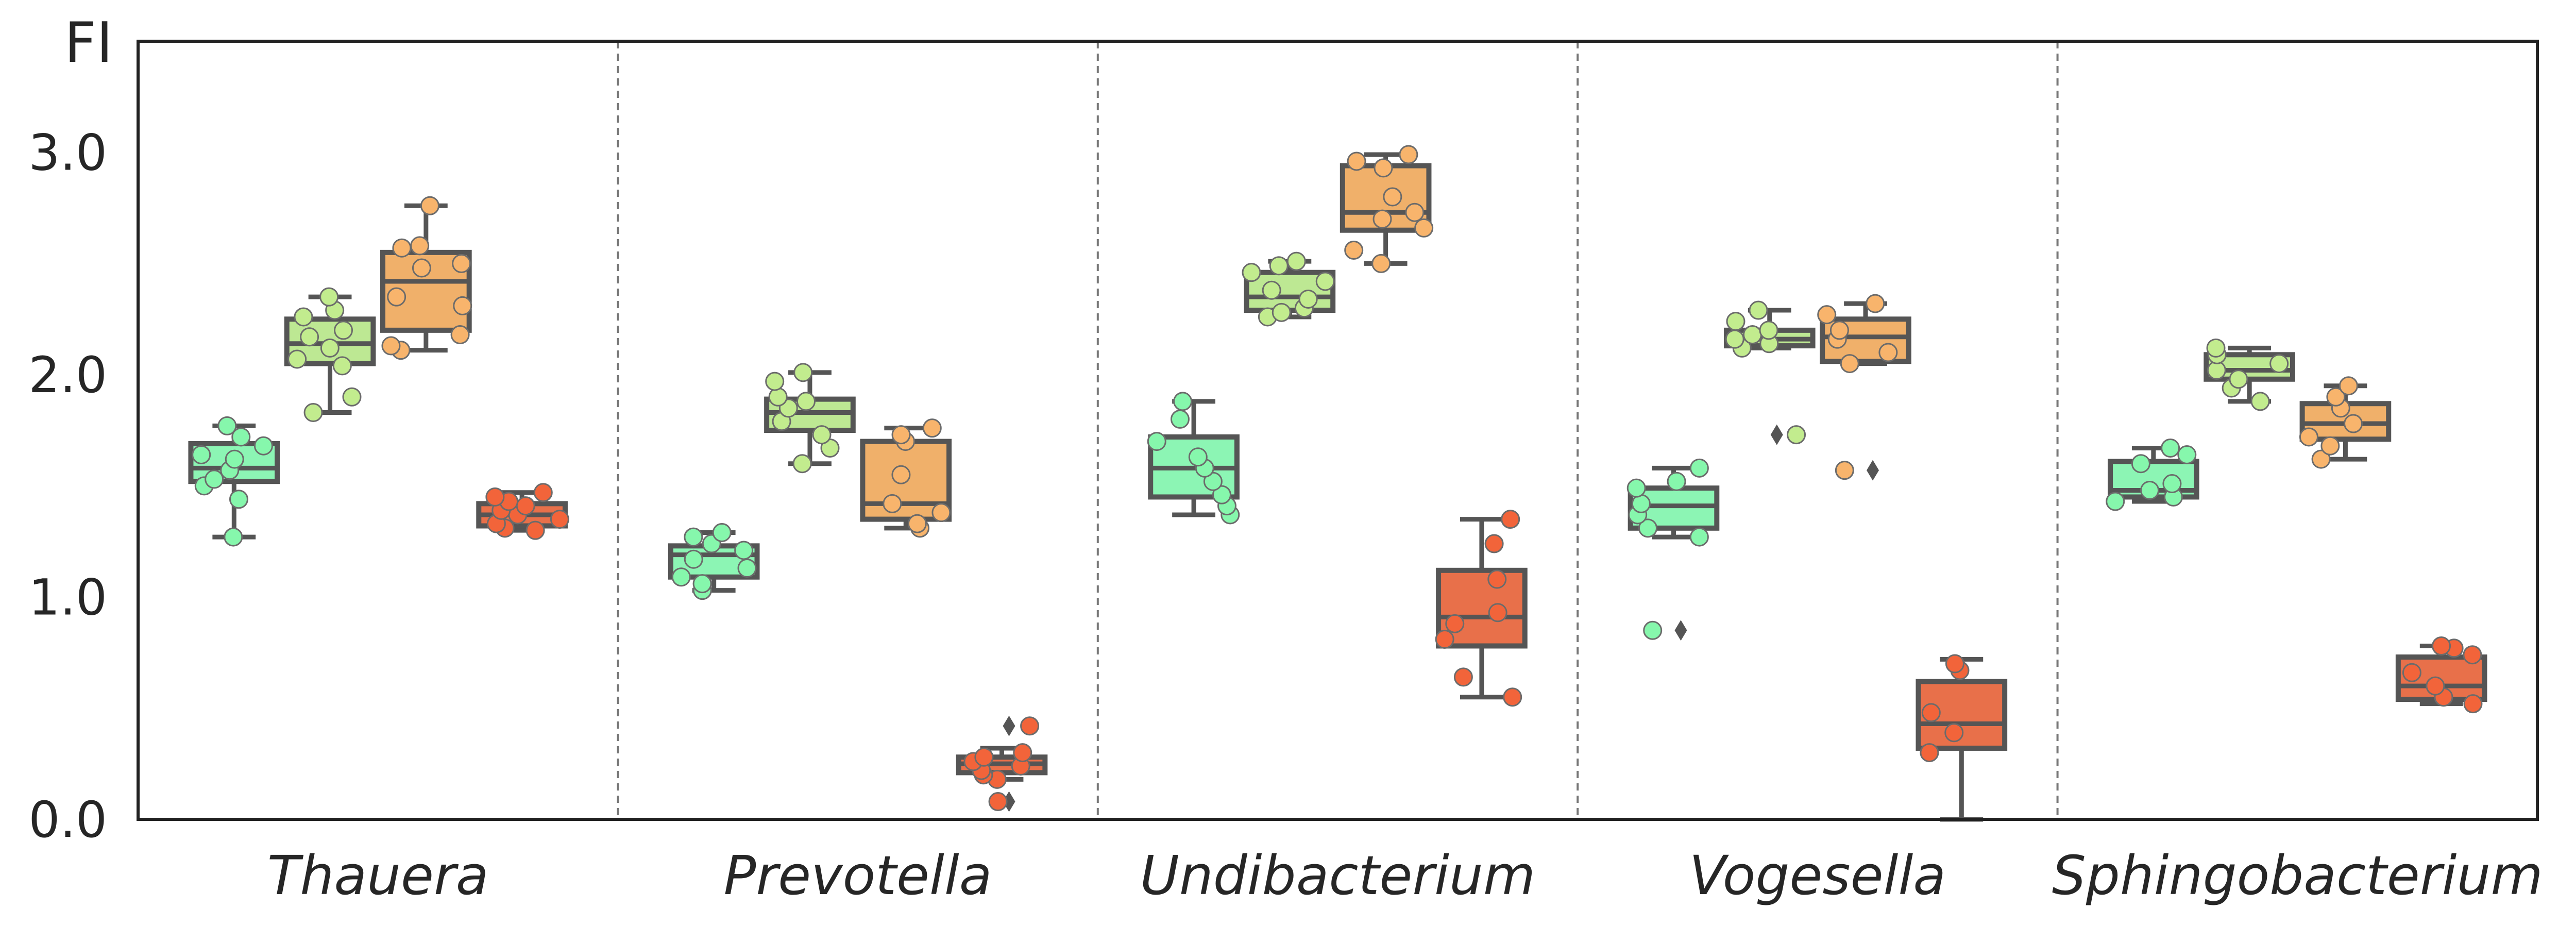 The height and width of the screenshot is (925, 2576). What do you see at coordinates (858, 875) in the screenshot?
I see `x-tick-label: Prevotella` at bounding box center [858, 875].